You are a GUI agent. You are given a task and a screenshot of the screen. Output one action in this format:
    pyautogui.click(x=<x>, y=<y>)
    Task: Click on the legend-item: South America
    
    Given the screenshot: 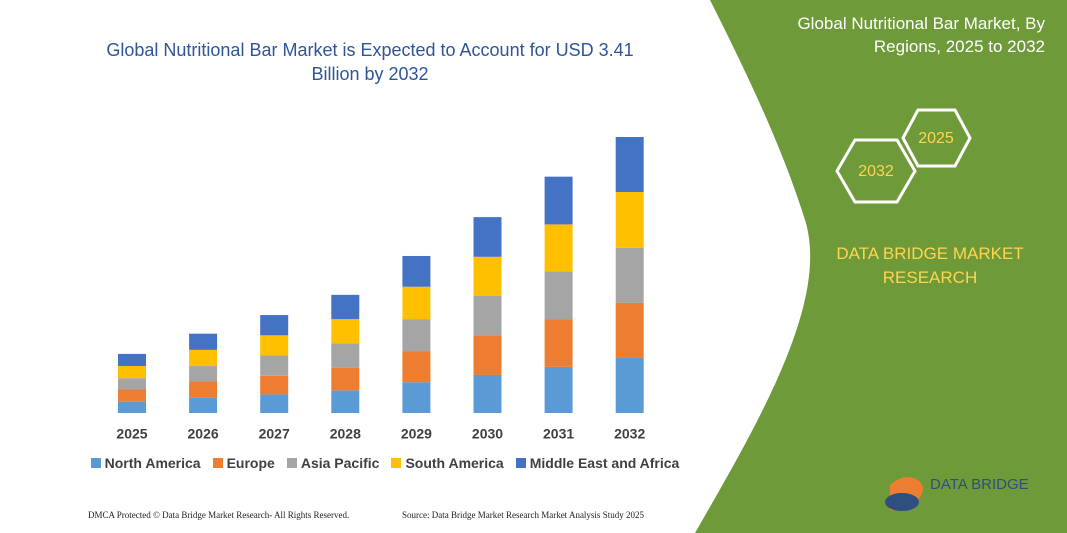 What is the action you would take?
    pyautogui.click(x=447, y=463)
    